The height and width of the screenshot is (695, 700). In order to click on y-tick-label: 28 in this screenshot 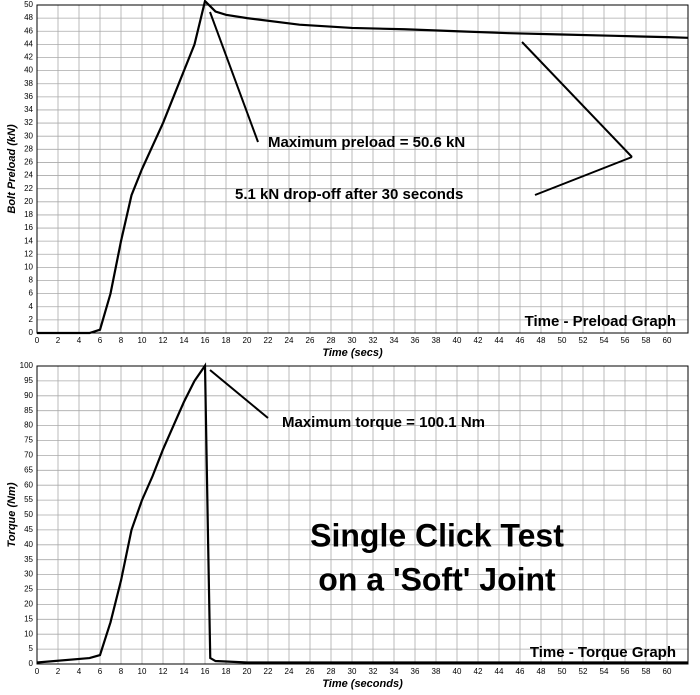, I will do `click(28, 148)`.